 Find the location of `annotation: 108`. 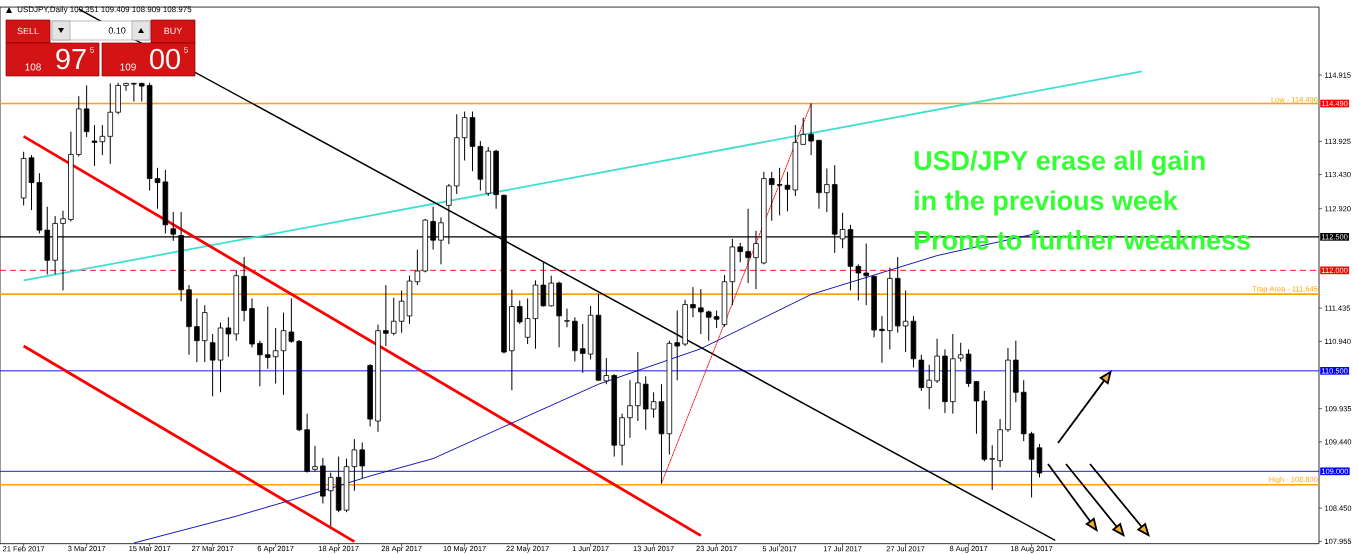

annotation: 108 is located at coordinates (33, 67).